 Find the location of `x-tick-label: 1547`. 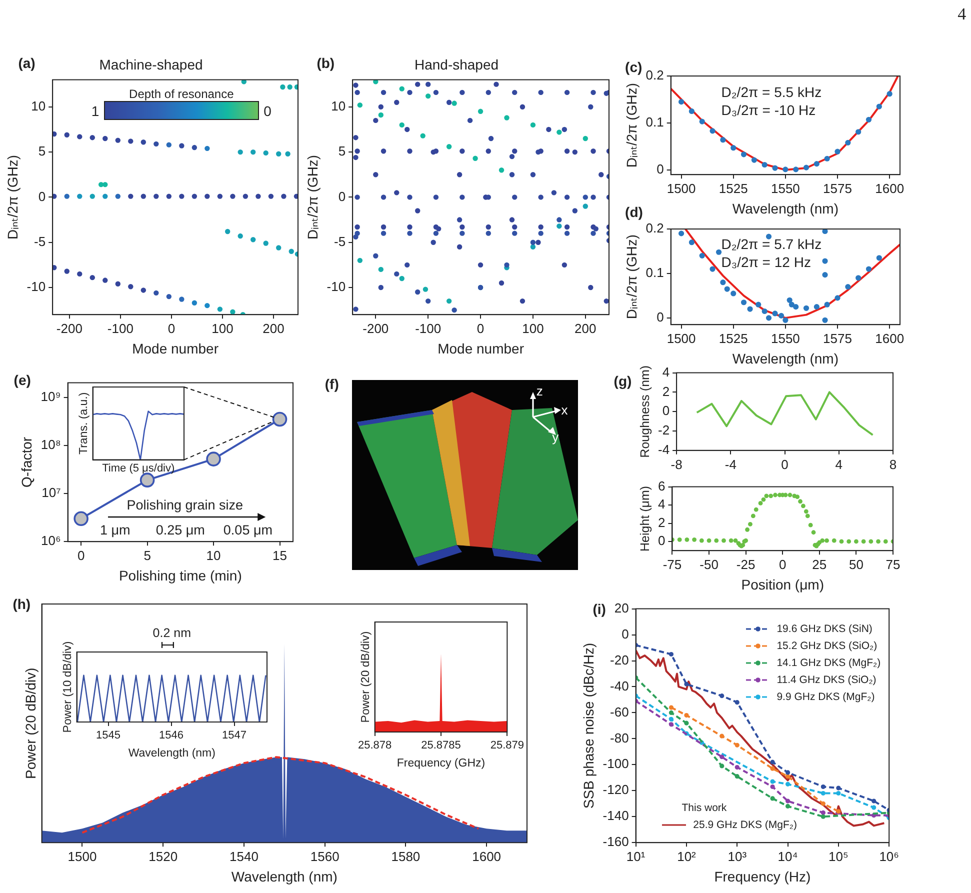

x-tick-label: 1547 is located at coordinates (234, 736).